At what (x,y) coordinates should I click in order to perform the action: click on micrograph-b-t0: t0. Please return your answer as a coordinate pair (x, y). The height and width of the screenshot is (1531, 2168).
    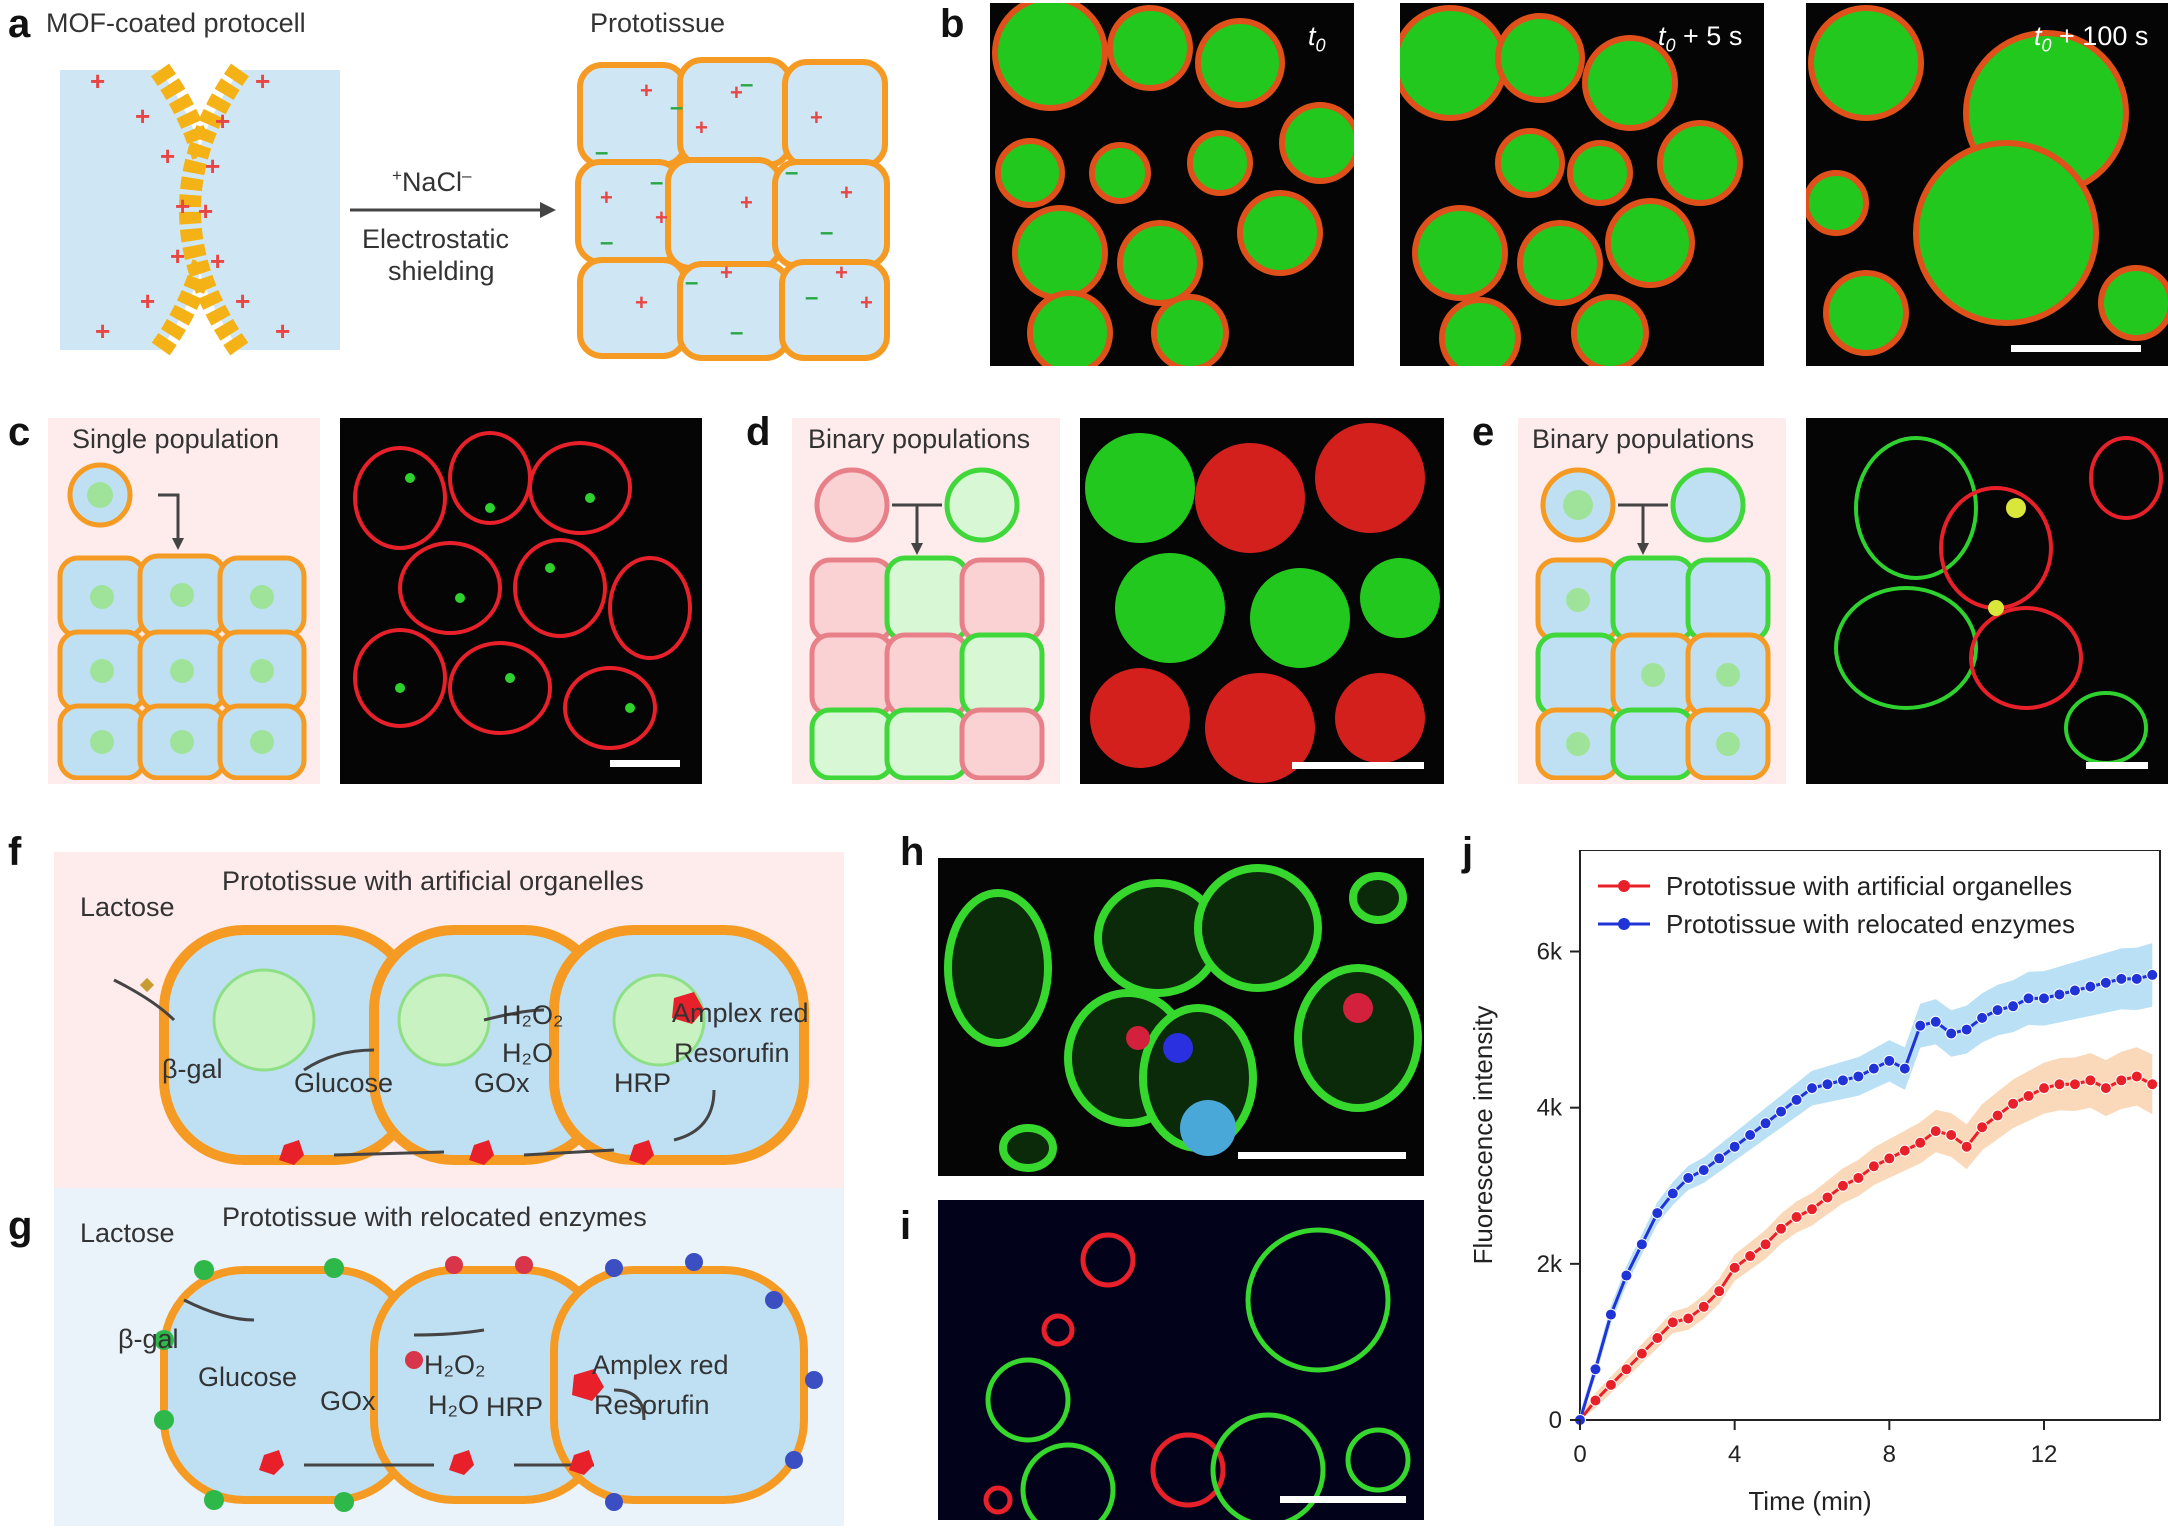
    Looking at the image, I should click on (1172, 184).